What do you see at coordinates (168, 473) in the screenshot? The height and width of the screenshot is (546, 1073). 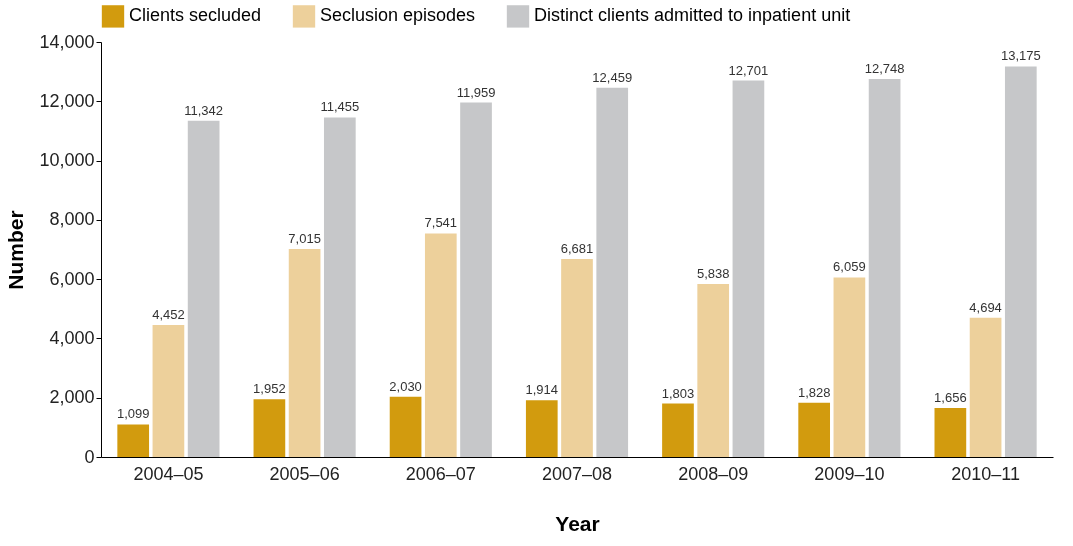 I see `x-tick-label: 2004–05` at bounding box center [168, 473].